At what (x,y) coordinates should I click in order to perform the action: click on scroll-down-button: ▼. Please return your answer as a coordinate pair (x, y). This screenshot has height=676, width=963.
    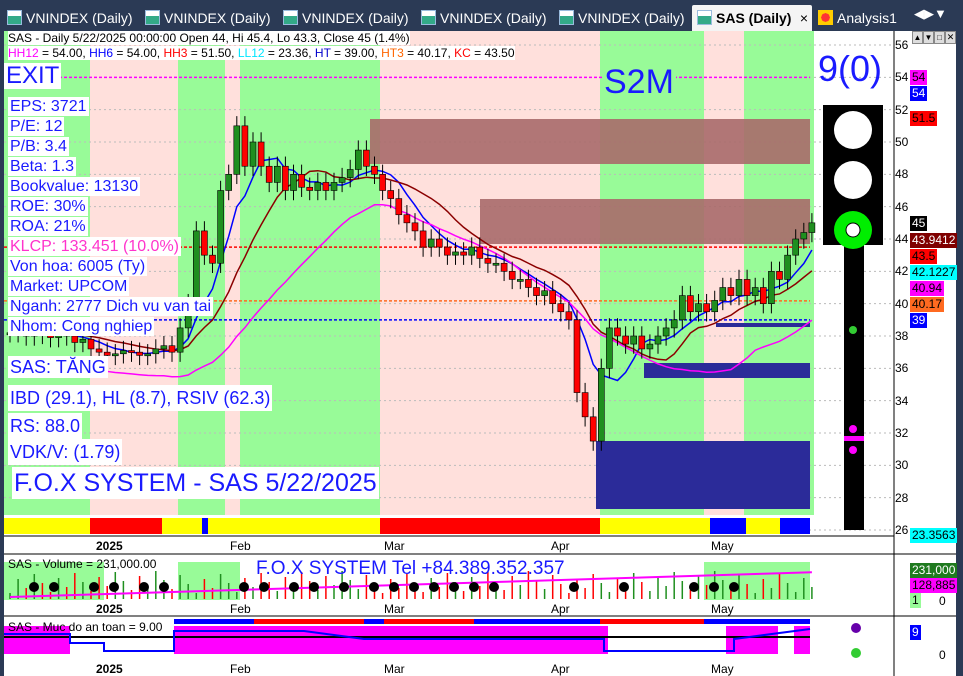
    Looking at the image, I should click on (928, 37).